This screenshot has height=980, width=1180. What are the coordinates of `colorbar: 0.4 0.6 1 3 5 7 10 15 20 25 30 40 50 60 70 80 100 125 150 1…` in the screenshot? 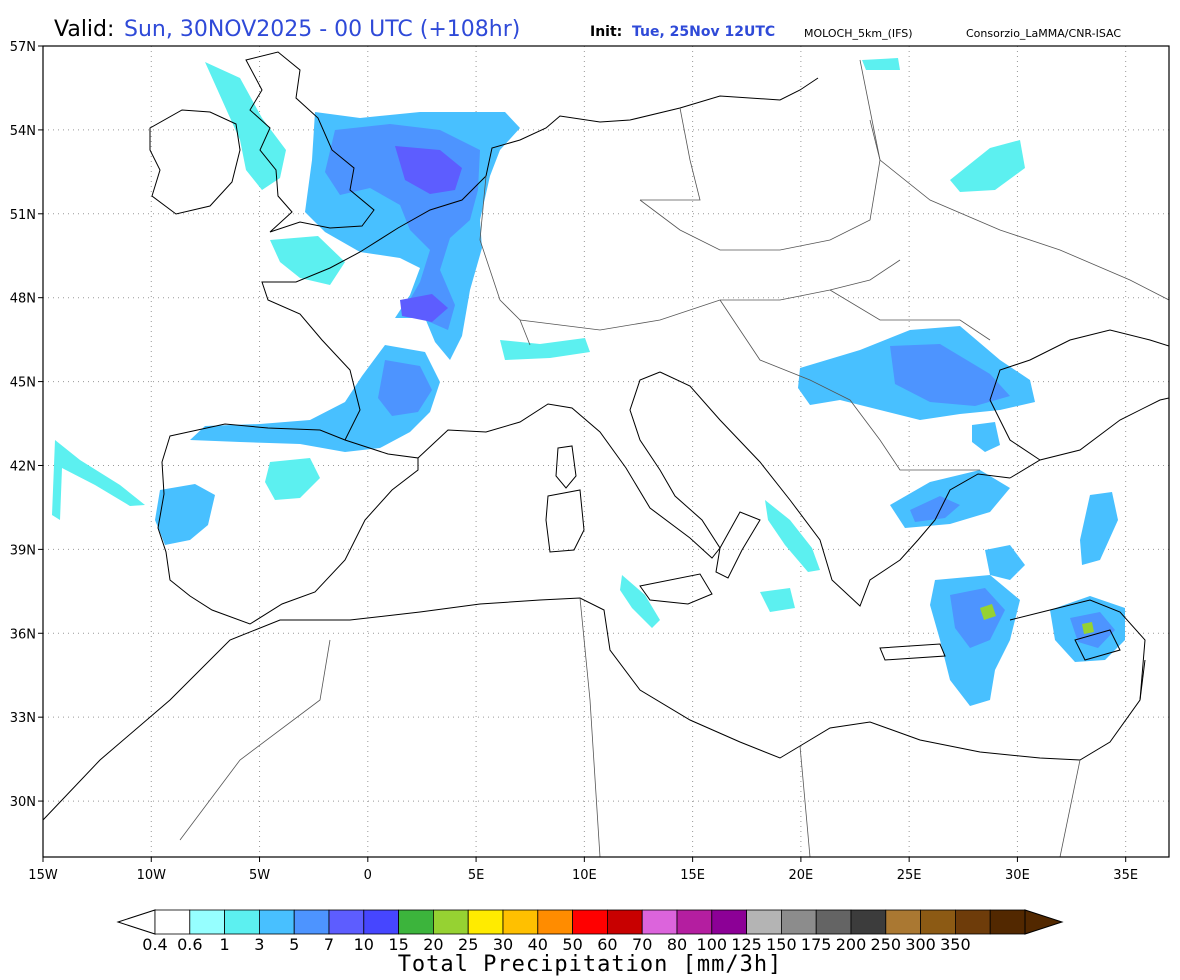 It's located at (590, 930).